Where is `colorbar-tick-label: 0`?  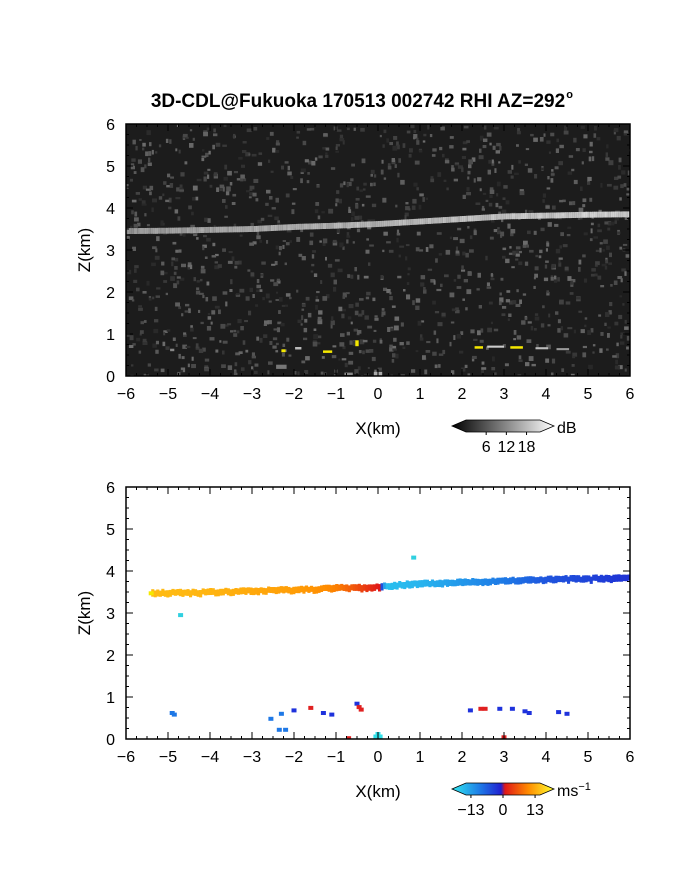 colorbar-tick-label: 0 is located at coordinates (503, 810).